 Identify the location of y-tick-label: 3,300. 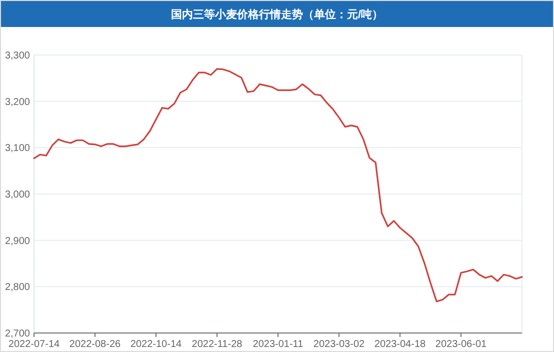
(17, 56).